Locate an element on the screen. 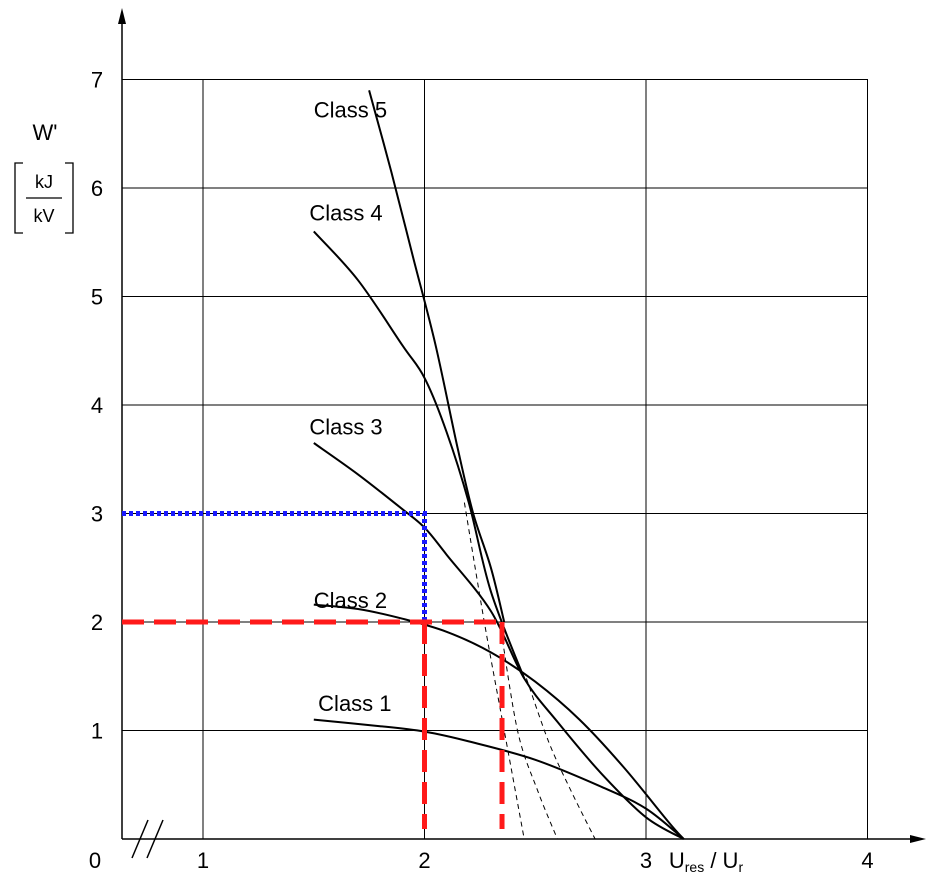  axis-break is located at coordinates (147, 839).